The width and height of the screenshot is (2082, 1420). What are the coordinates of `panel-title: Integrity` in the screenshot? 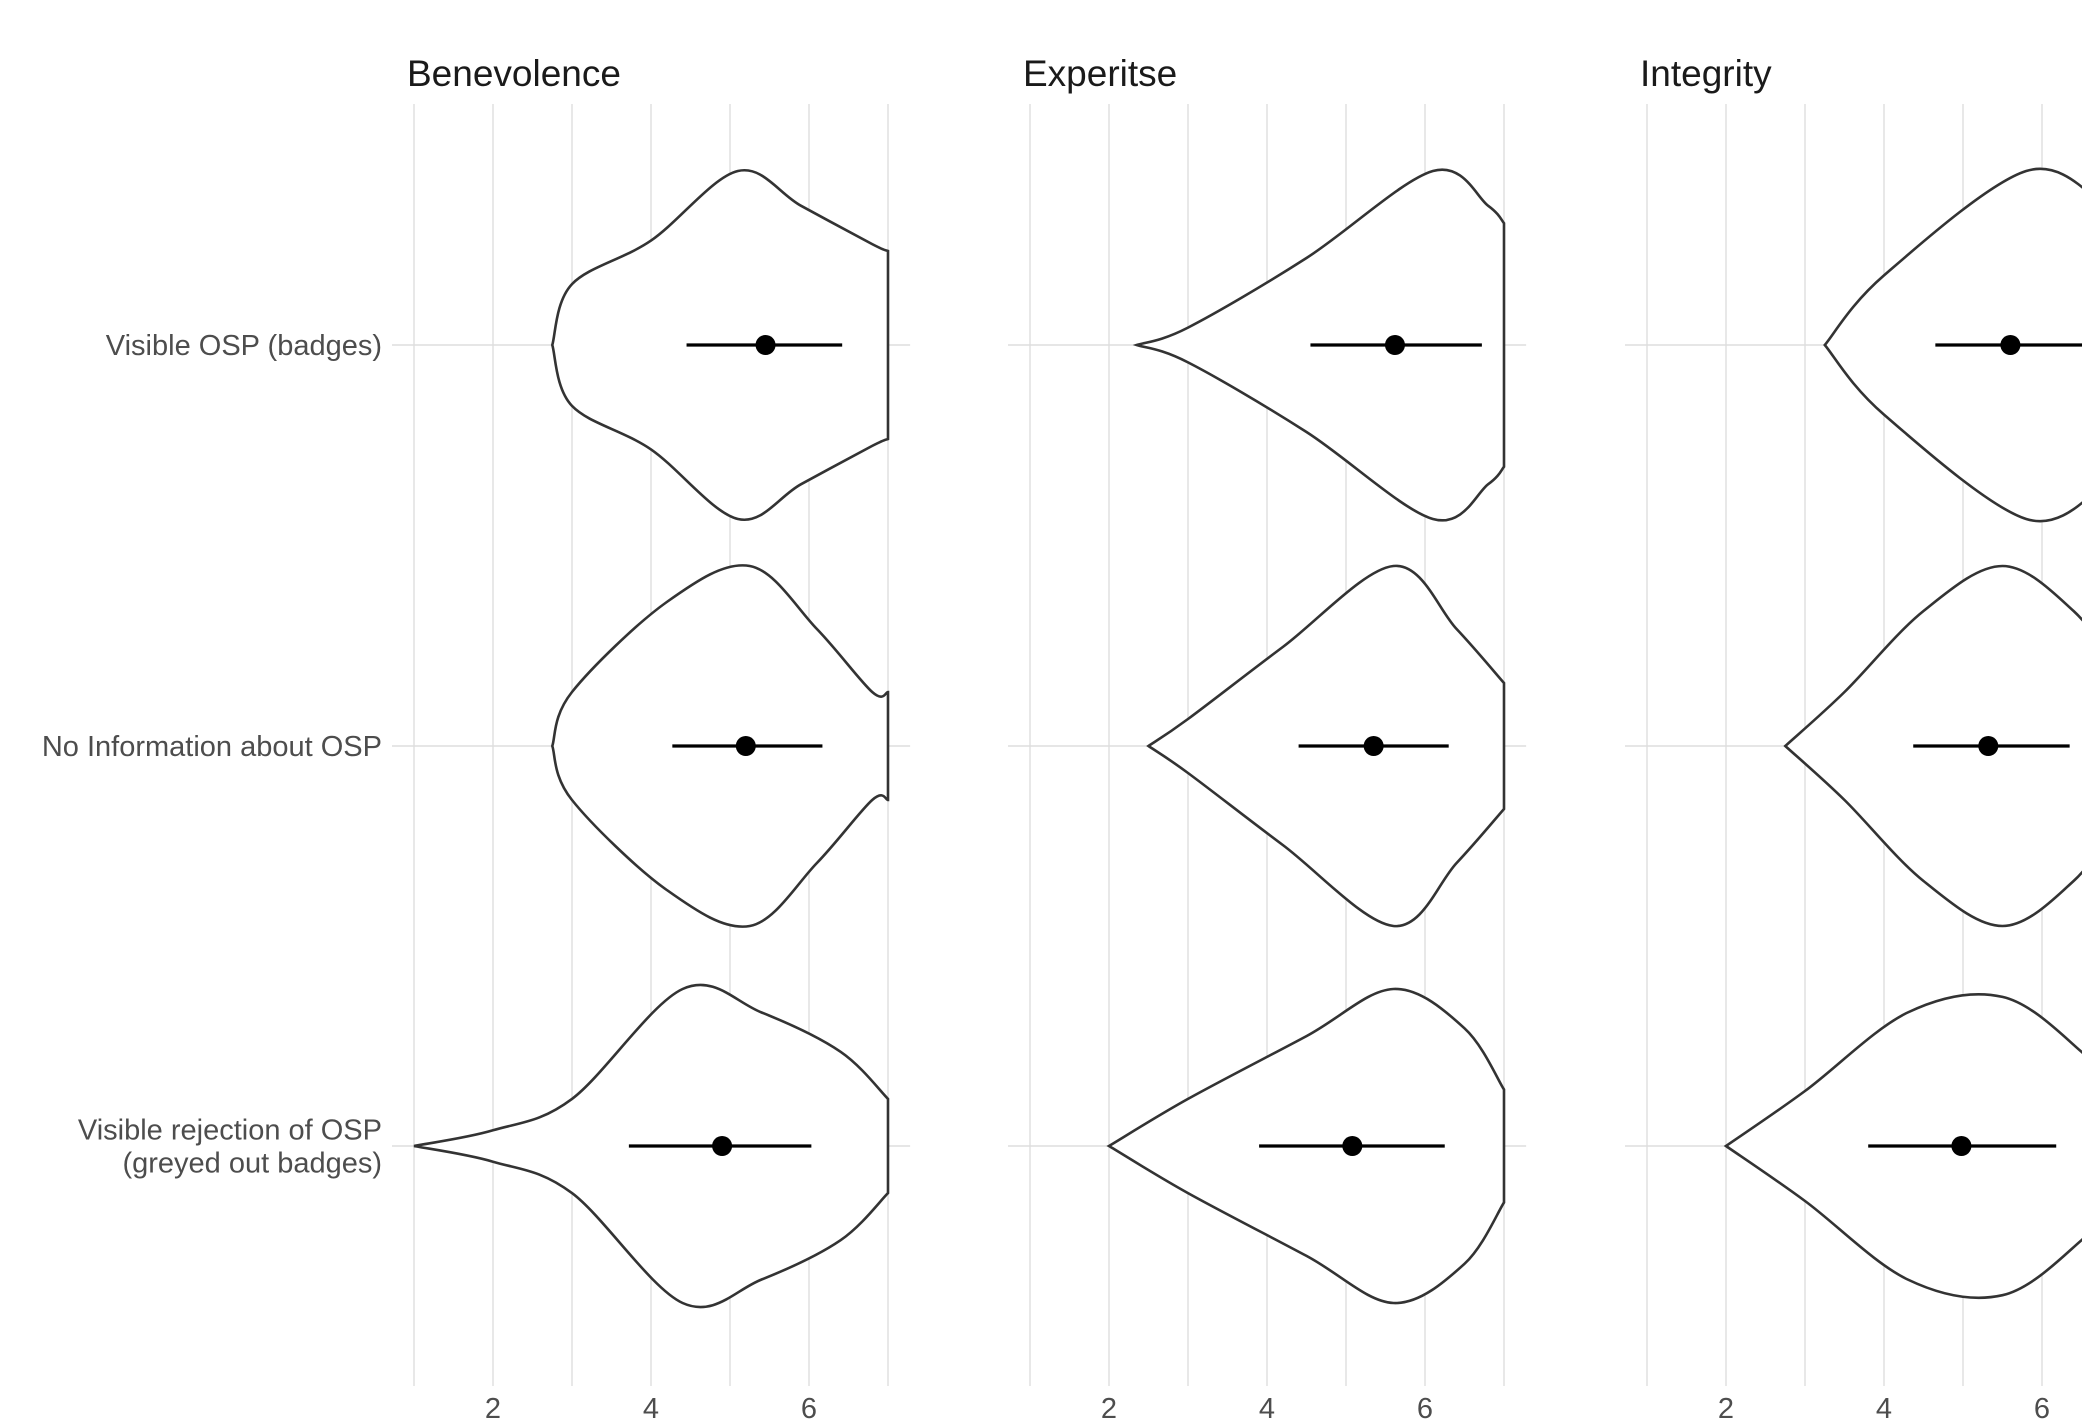 It's located at (1706, 73).